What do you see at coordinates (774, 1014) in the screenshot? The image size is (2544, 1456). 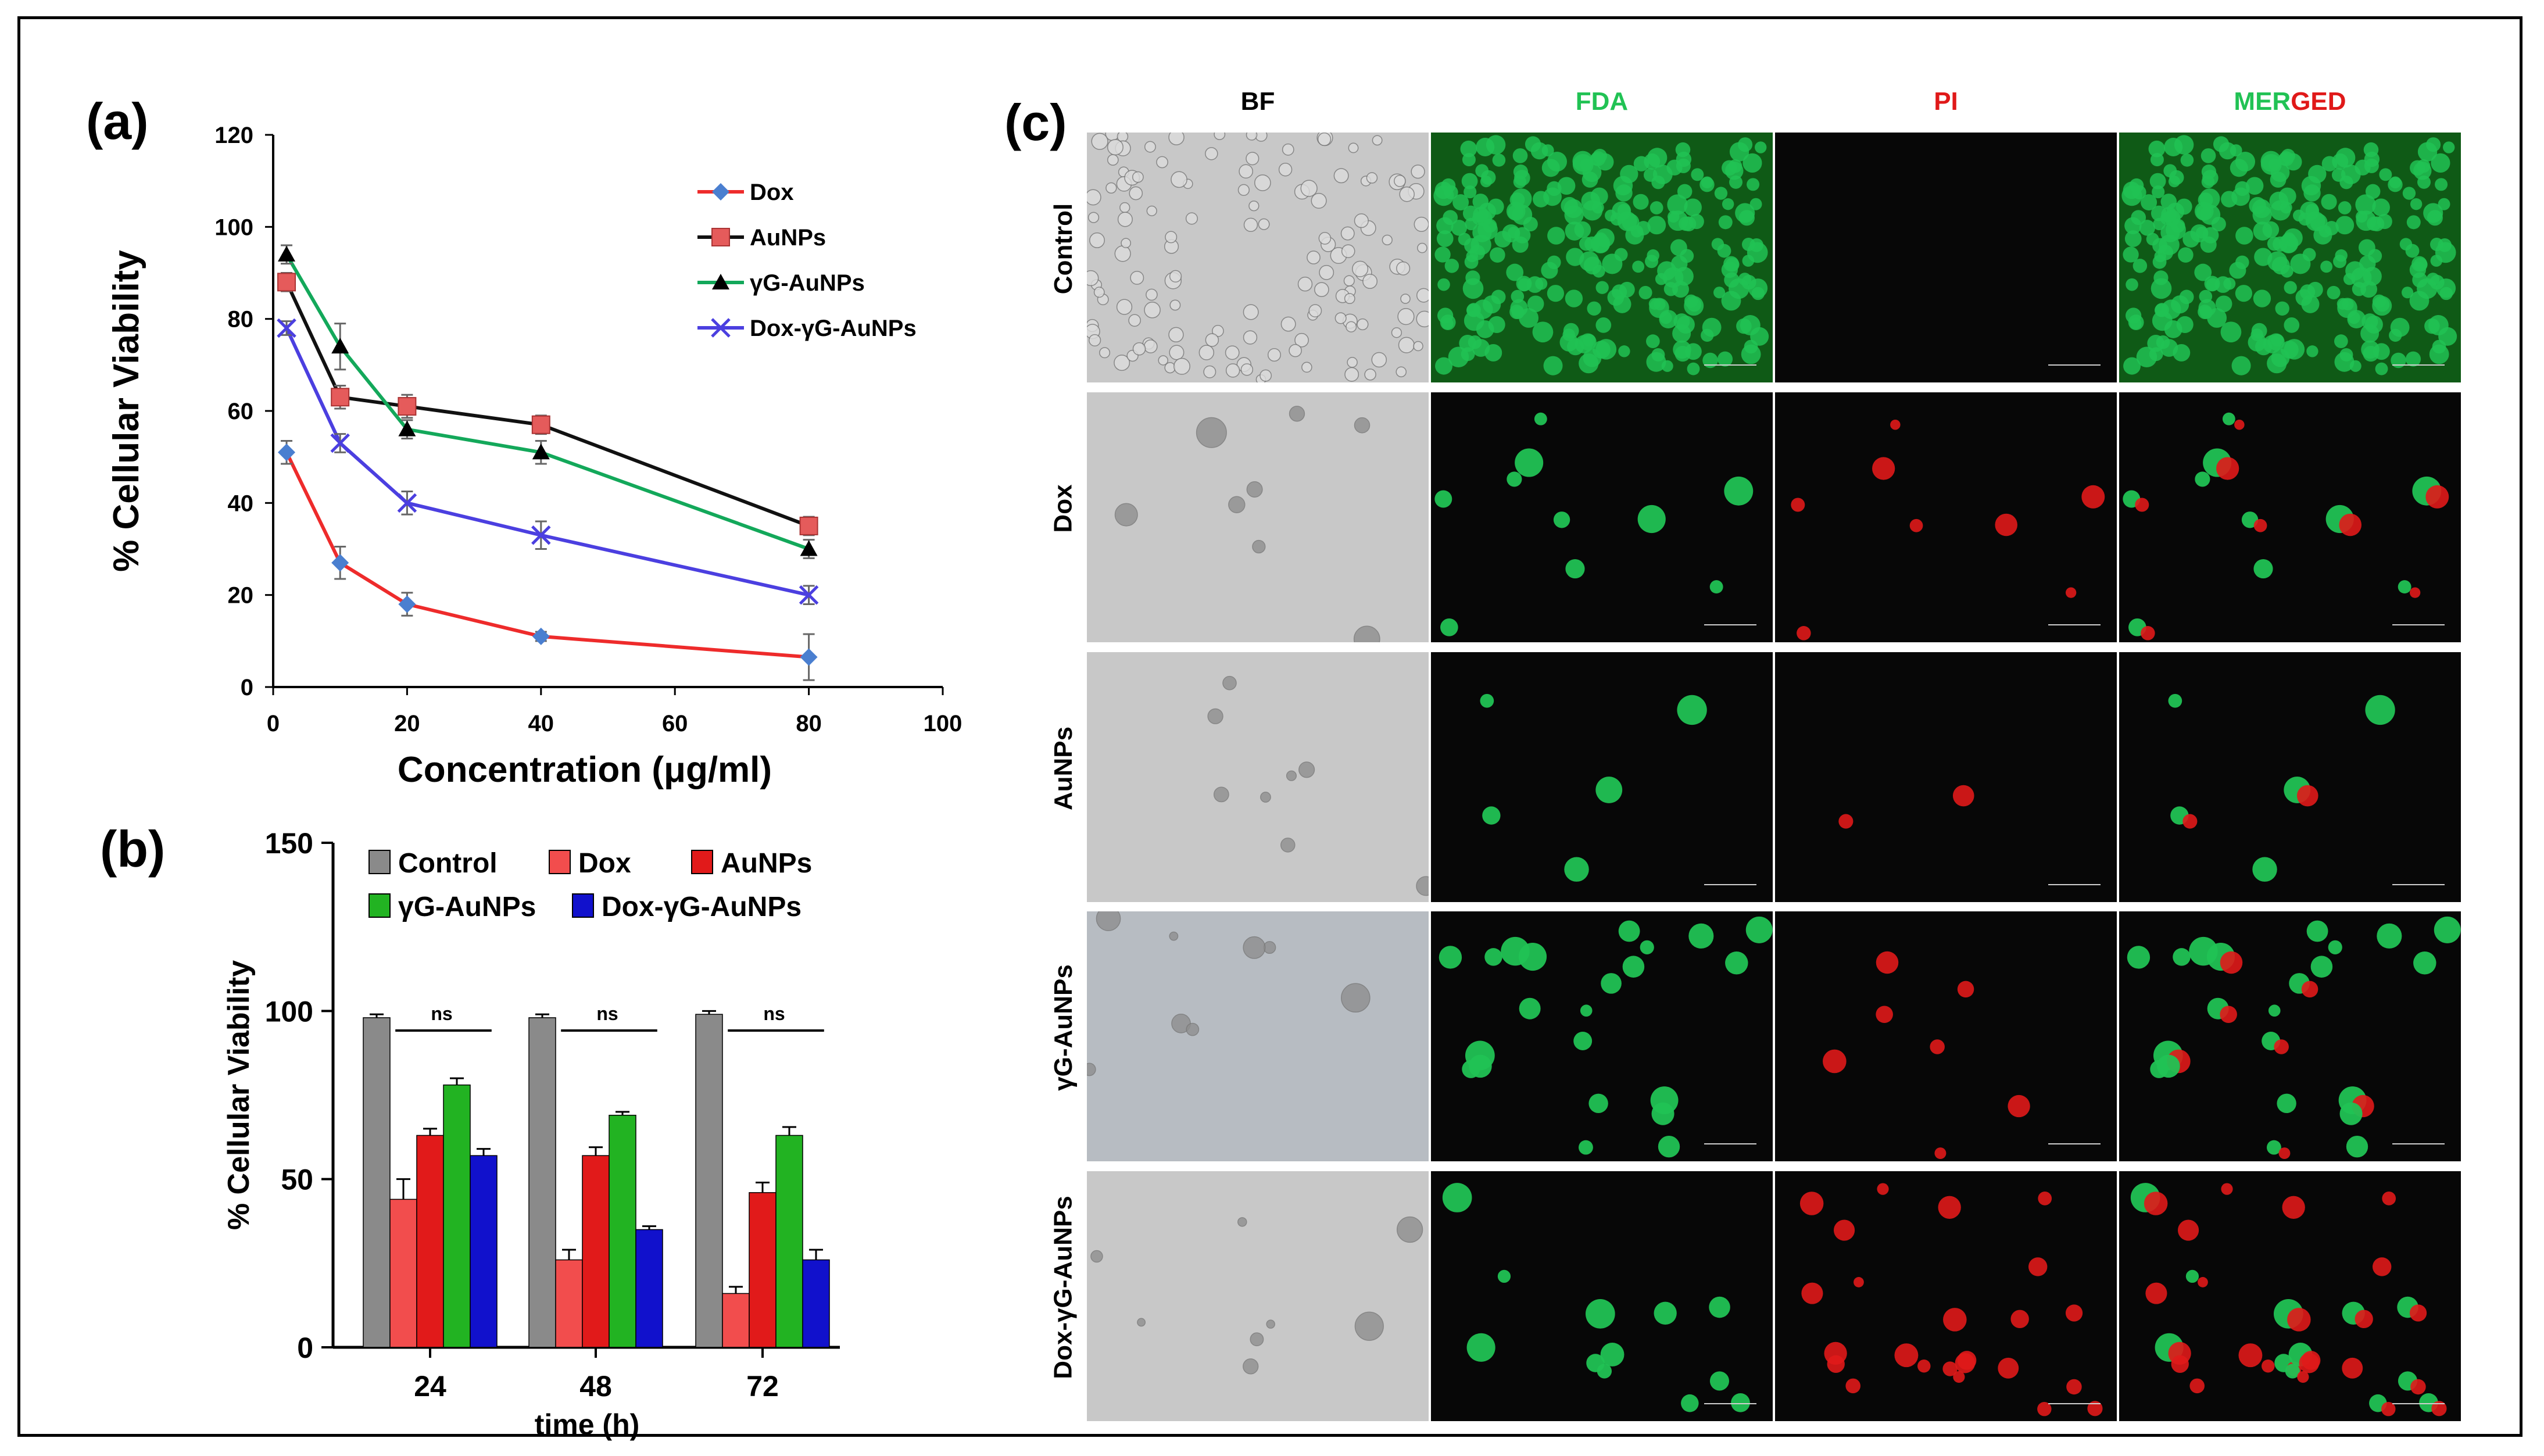 I see `ns-annotation: ns` at bounding box center [774, 1014].